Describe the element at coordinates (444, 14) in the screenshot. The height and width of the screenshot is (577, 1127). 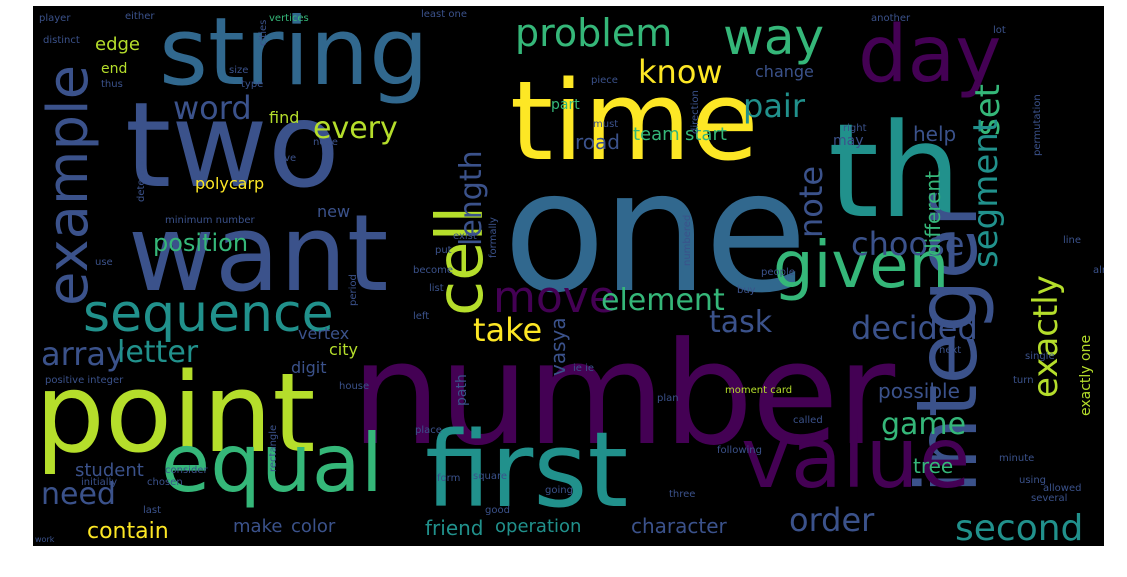
I see `word: least one` at that location.